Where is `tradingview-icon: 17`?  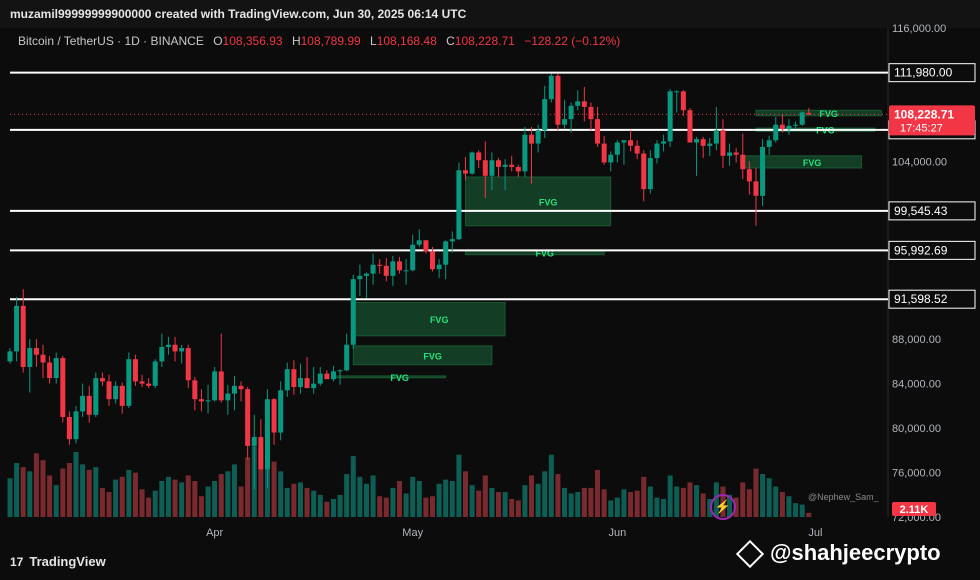 tradingview-icon: 17 is located at coordinates (17, 562).